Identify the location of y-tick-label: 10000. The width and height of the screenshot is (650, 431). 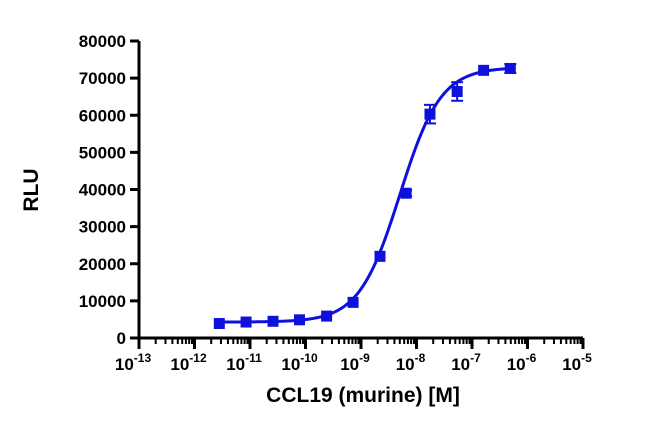
(102, 301).